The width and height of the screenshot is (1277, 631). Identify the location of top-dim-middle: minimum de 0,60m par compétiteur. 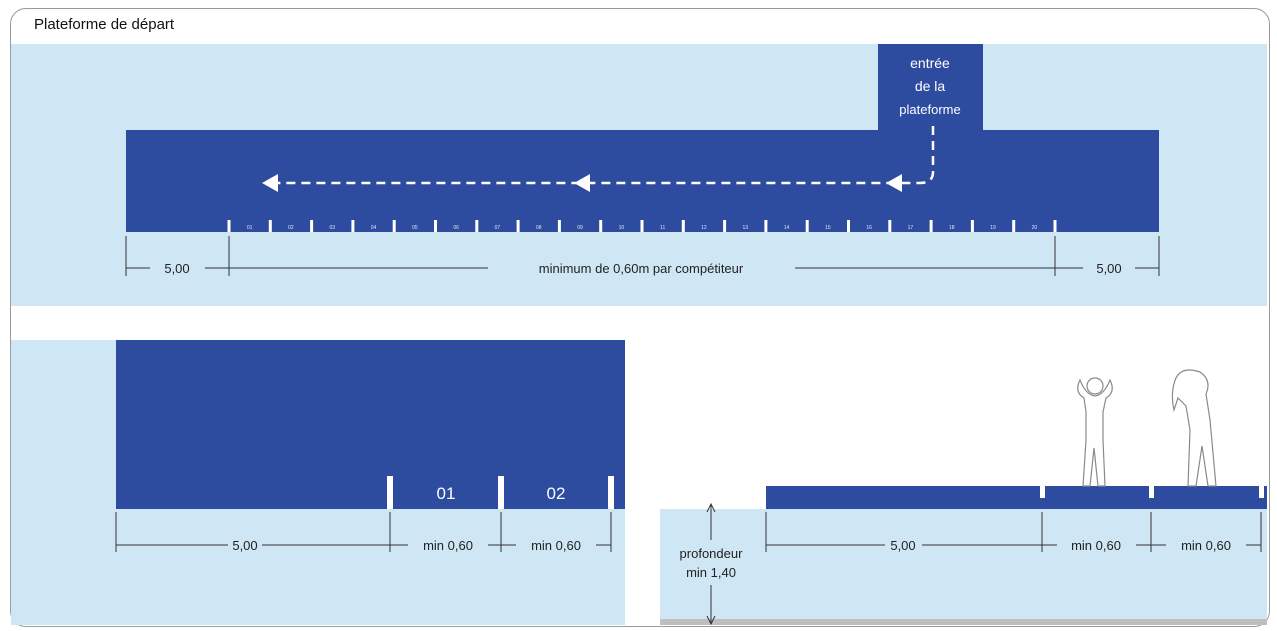
(641, 268).